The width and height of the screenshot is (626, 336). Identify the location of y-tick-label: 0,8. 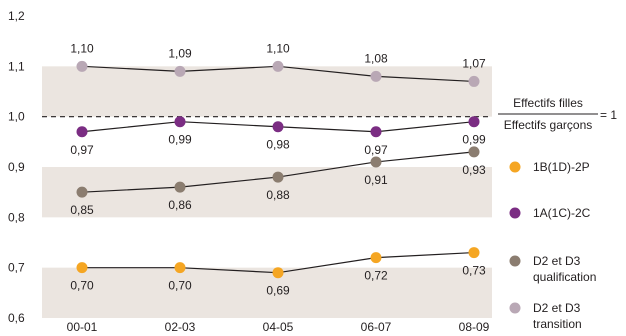
(16, 217).